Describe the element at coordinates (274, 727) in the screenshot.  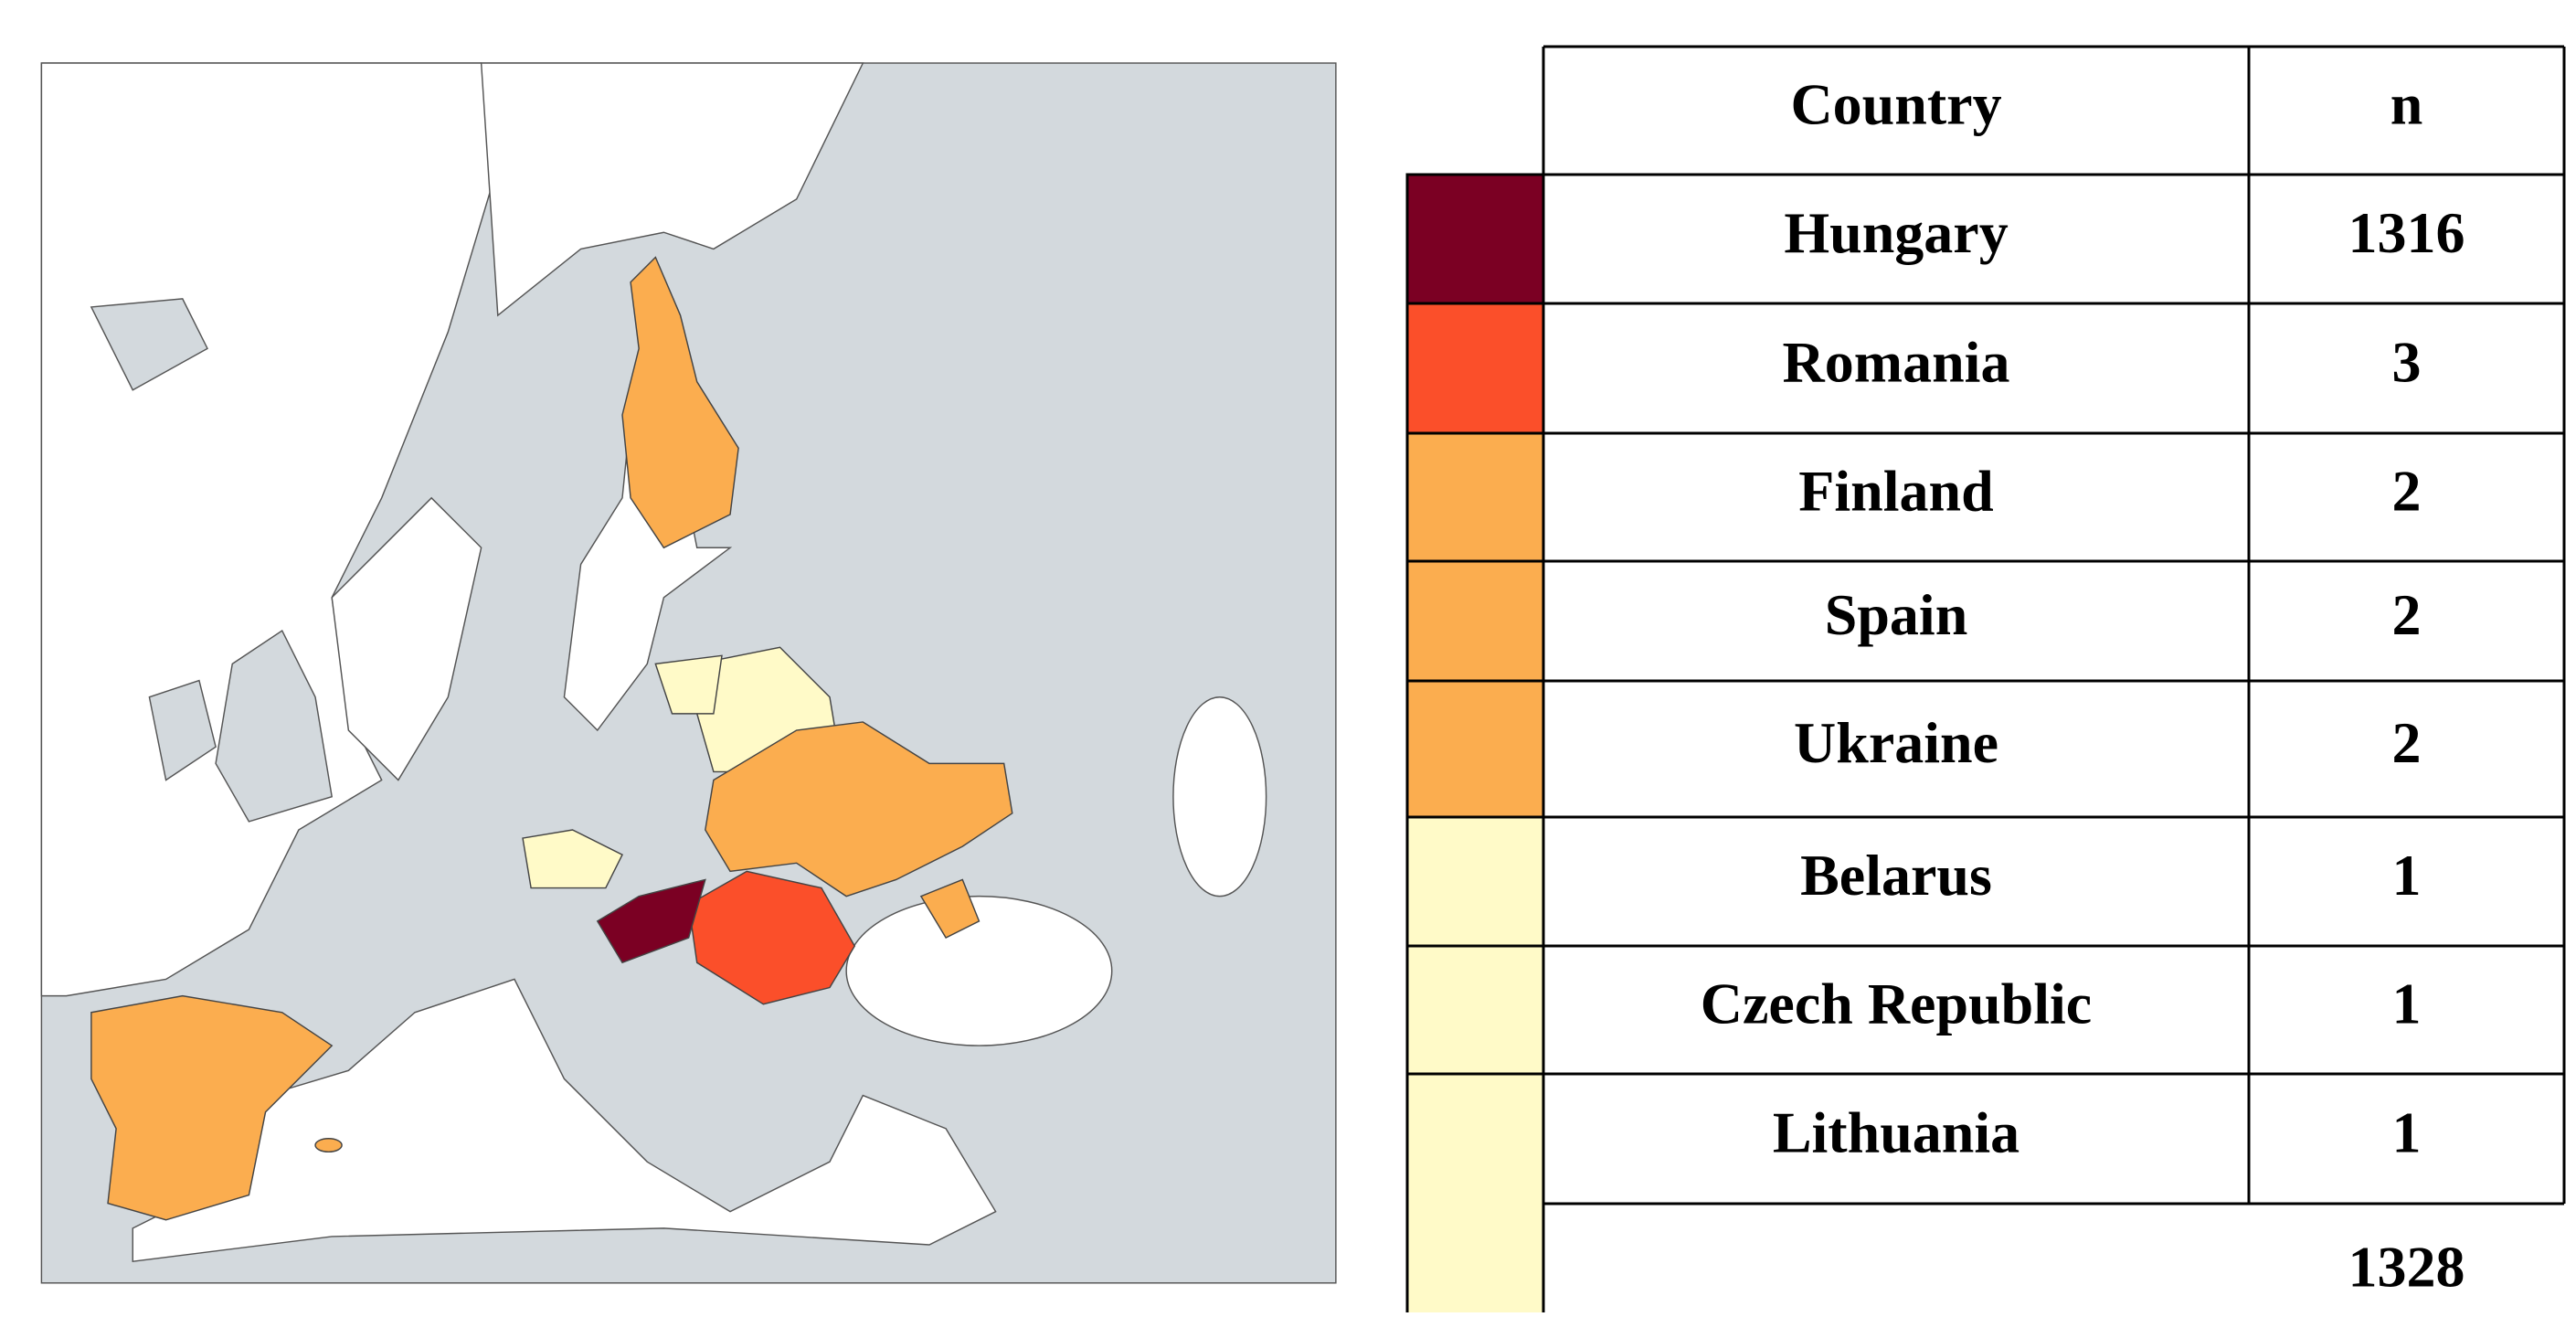
I see `great-britain` at that location.